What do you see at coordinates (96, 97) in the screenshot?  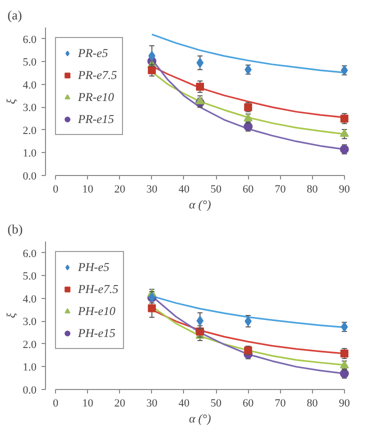 I see `legend-label: PR-e10` at bounding box center [96, 97].